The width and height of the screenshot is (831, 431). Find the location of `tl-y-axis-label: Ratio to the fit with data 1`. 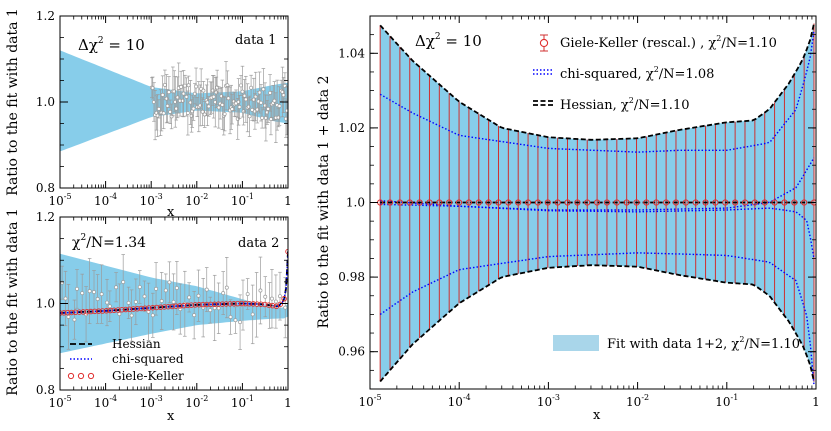

tl-y-axis-label: Ratio to the fit with data 1 is located at coordinates (13, 102).